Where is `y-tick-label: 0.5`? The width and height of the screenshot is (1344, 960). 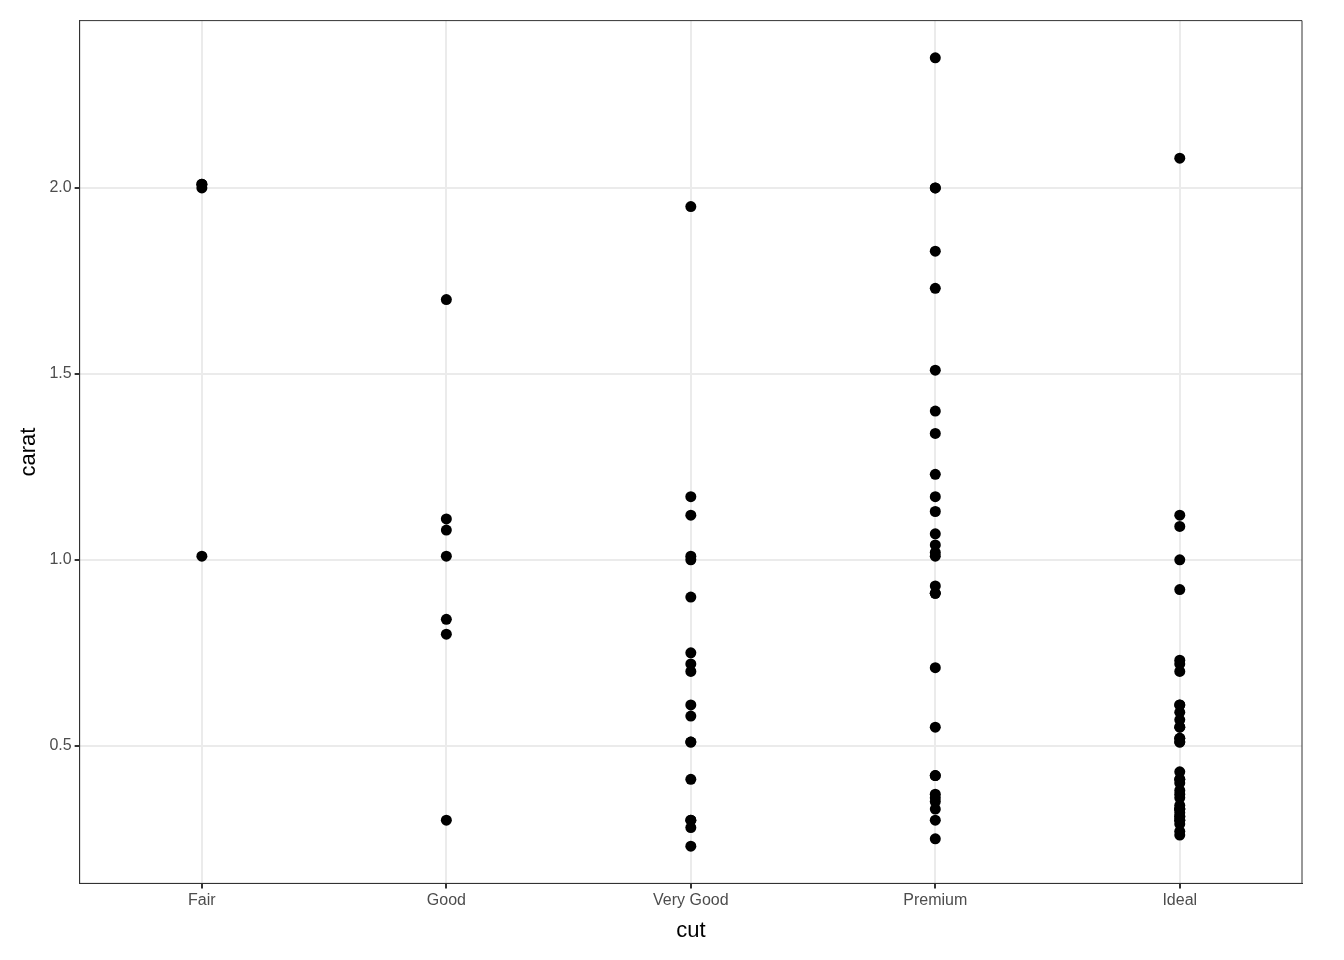
y-tick-label: 0.5 is located at coordinates (60, 745).